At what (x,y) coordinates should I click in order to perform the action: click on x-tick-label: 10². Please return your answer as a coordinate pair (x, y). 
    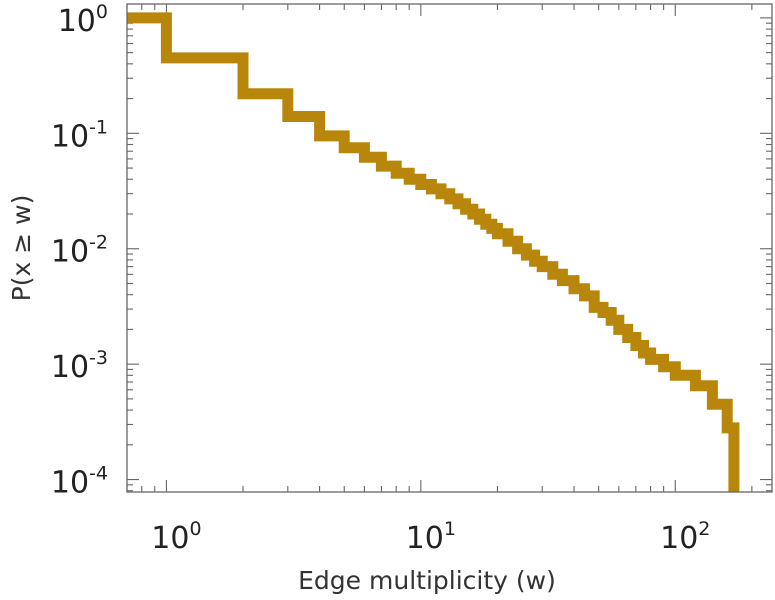
    Looking at the image, I should click on (685, 537).